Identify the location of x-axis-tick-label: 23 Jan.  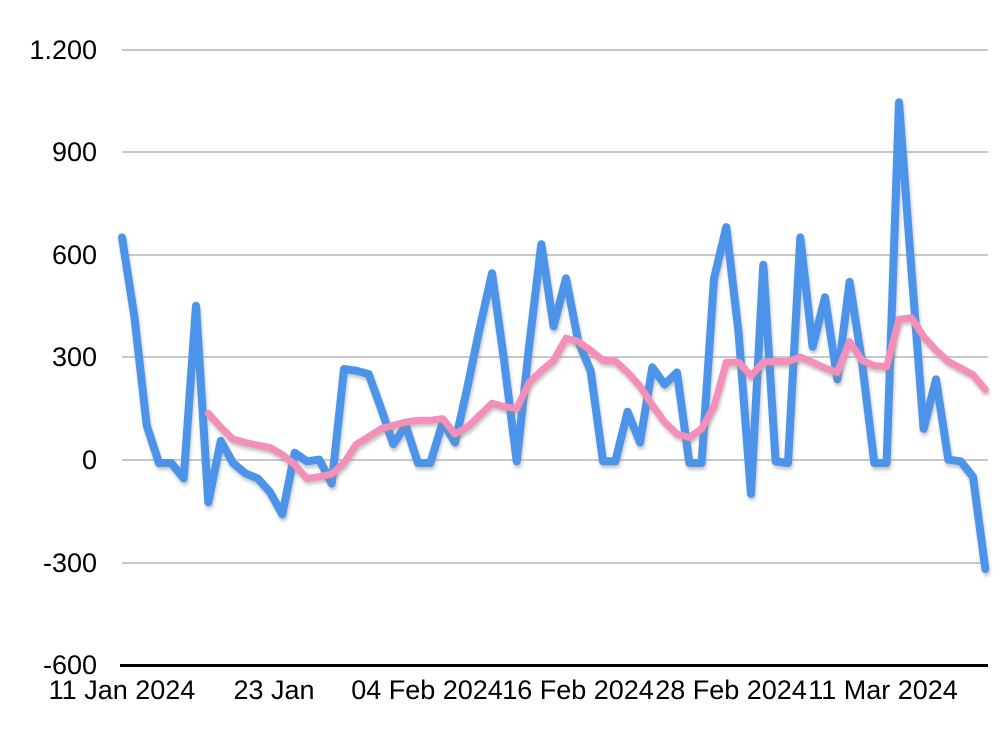
(274, 690).